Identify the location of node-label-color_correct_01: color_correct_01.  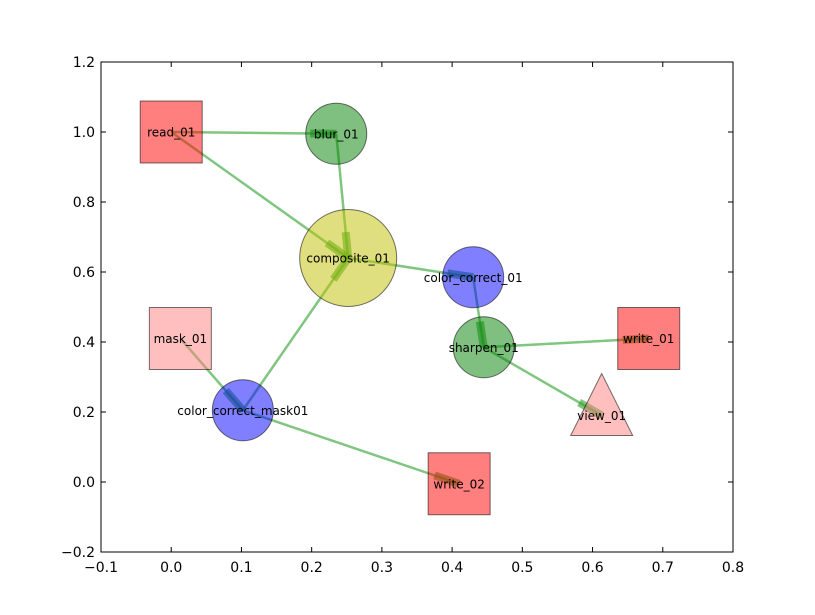
(473, 278).